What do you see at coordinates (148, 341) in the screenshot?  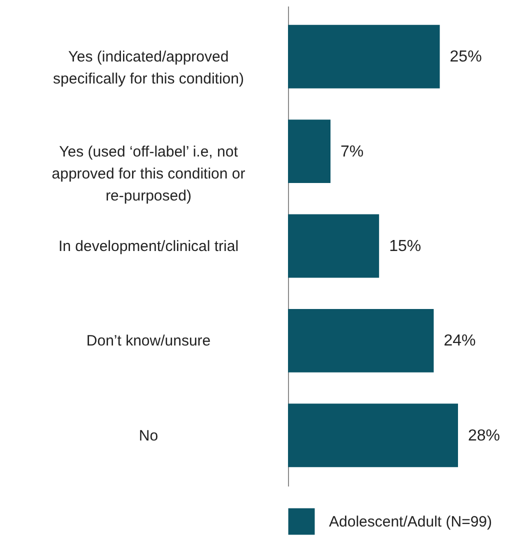 I see `y-tick-label: Don’t know/unsure` at bounding box center [148, 341].